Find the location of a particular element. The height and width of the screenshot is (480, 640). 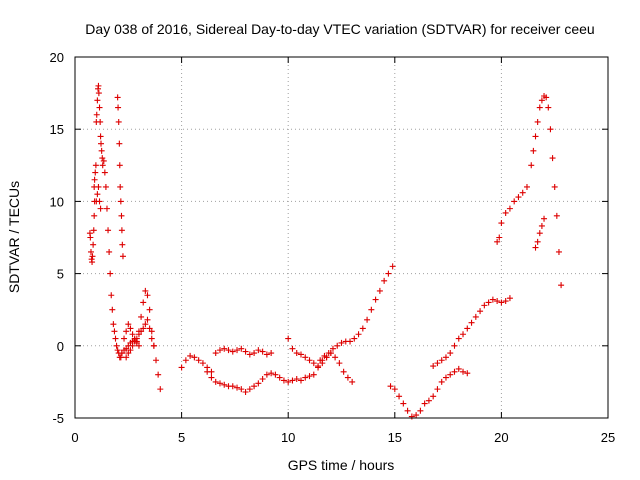

y-axis-label: SDTVAR / TECUs is located at coordinates (14, 237).